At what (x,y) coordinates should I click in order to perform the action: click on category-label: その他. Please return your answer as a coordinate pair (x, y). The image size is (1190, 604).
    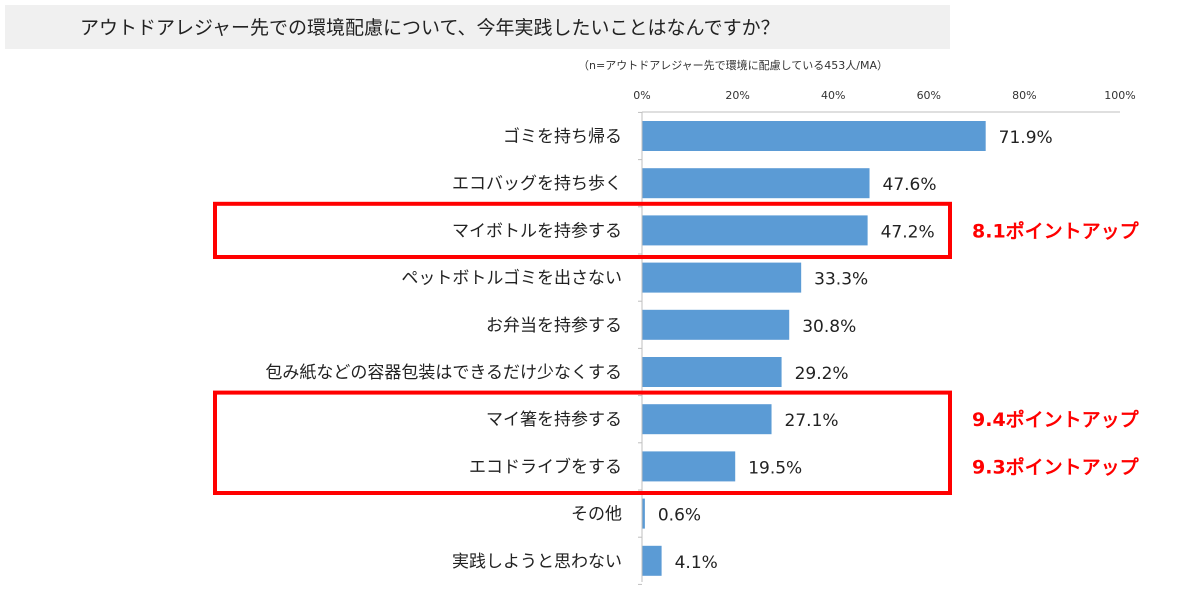
    Looking at the image, I should click on (596, 515).